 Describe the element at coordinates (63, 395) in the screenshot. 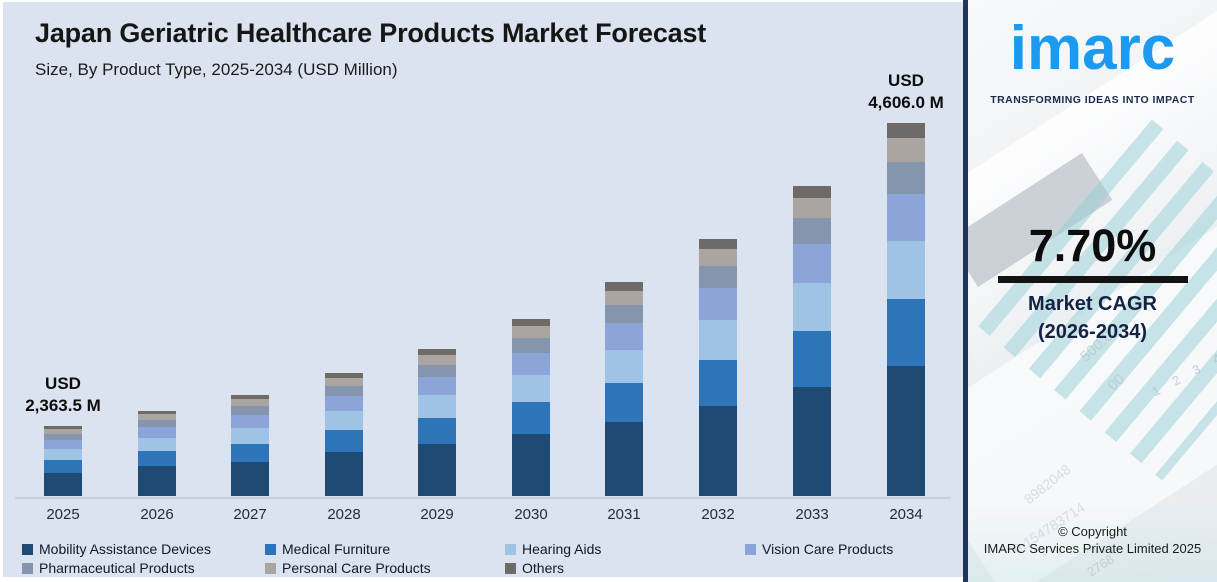

I see `data-label-2025: USD 2,363.5 M` at that location.